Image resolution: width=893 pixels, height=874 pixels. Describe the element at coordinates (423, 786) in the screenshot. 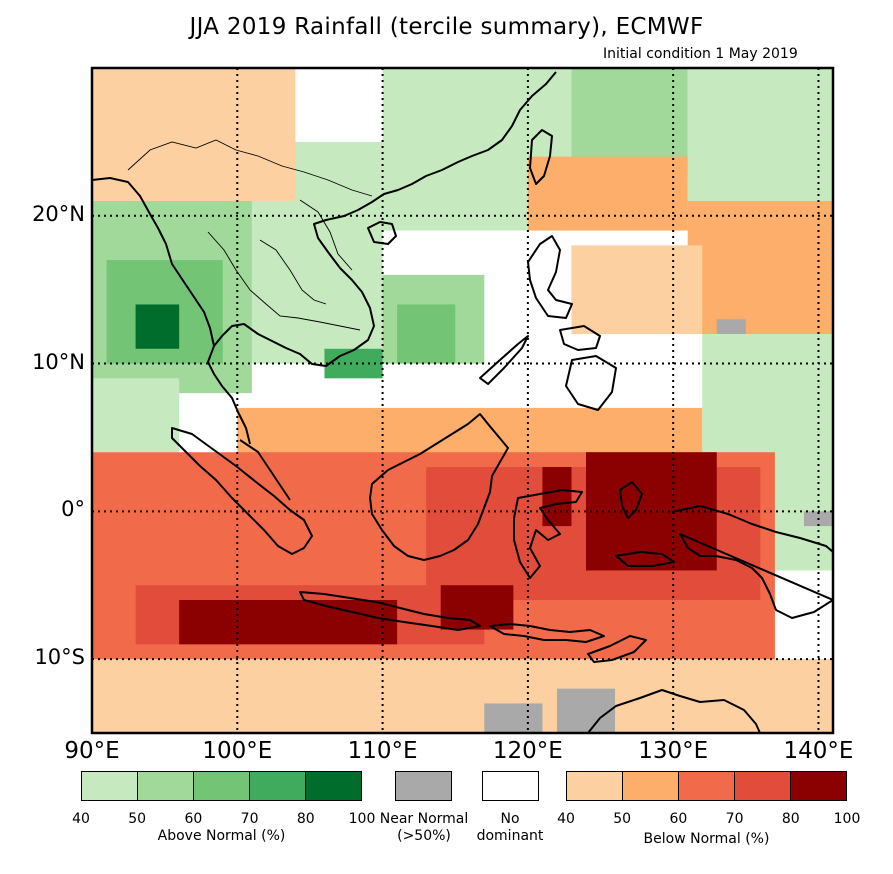

I see `near-normal-swatch` at that location.